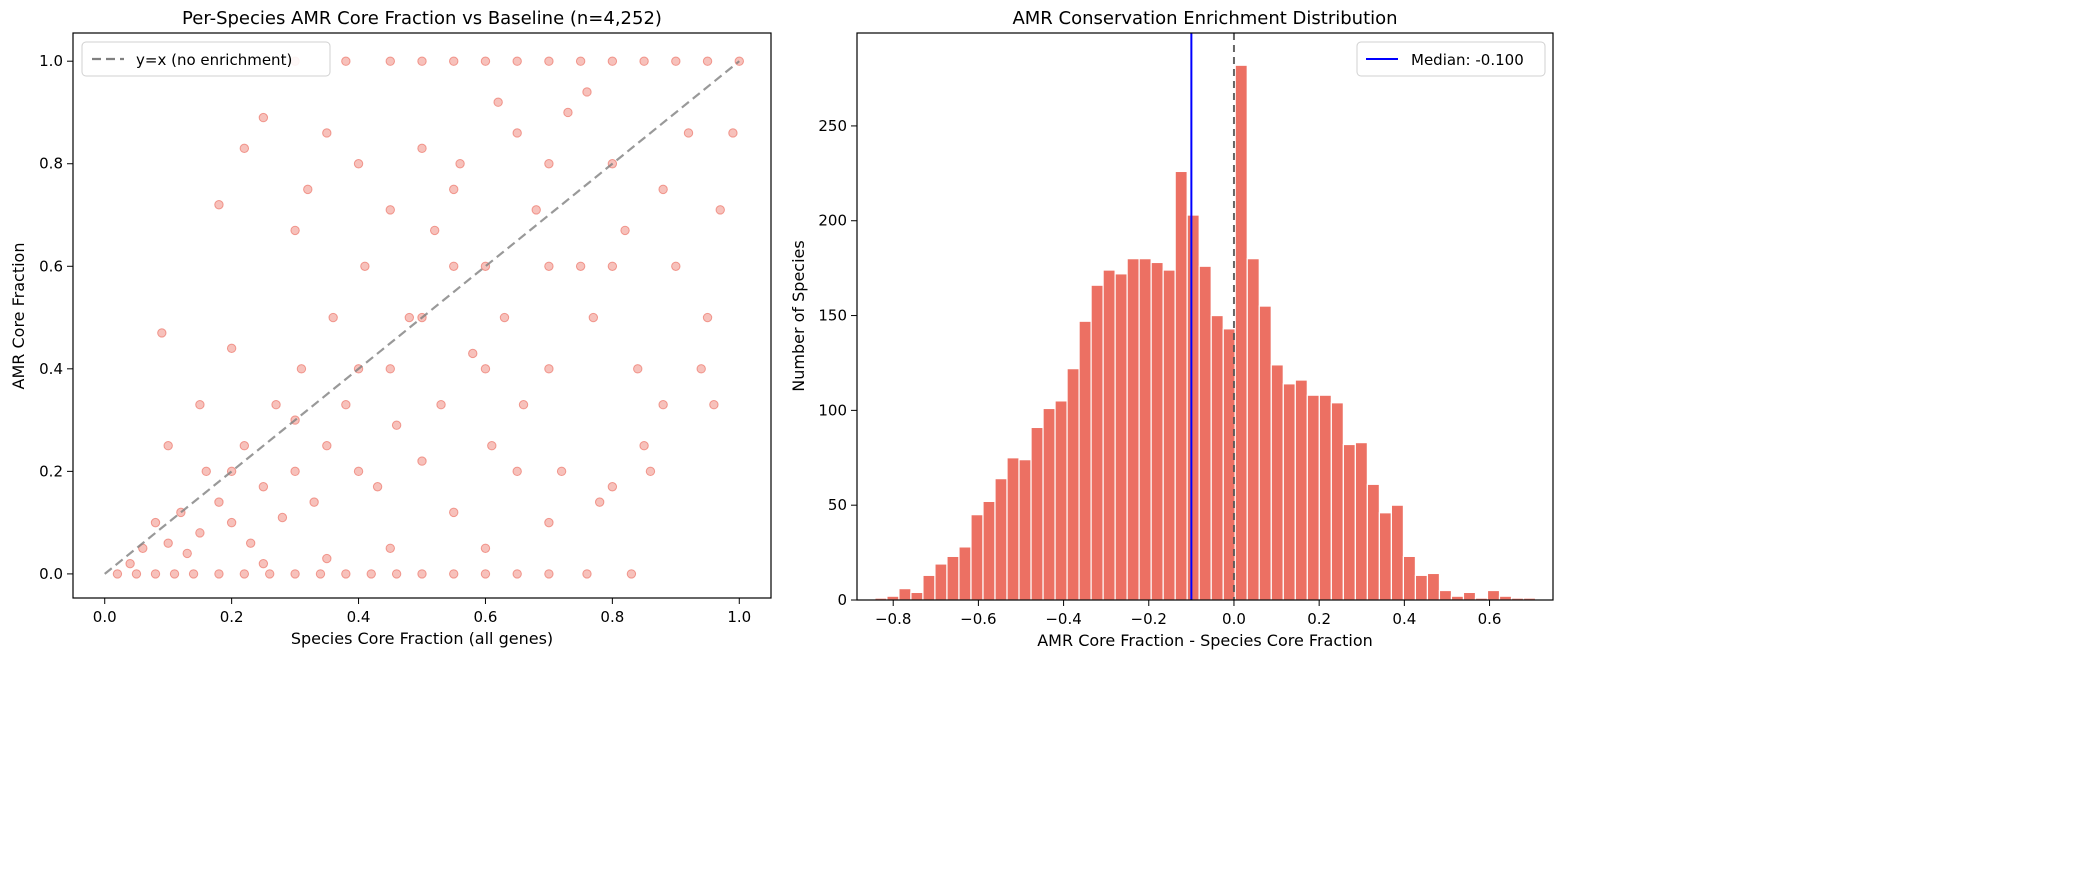 The width and height of the screenshot is (2080, 880). What do you see at coordinates (832, 316) in the screenshot?
I see `y-tick-label: 150` at bounding box center [832, 316].